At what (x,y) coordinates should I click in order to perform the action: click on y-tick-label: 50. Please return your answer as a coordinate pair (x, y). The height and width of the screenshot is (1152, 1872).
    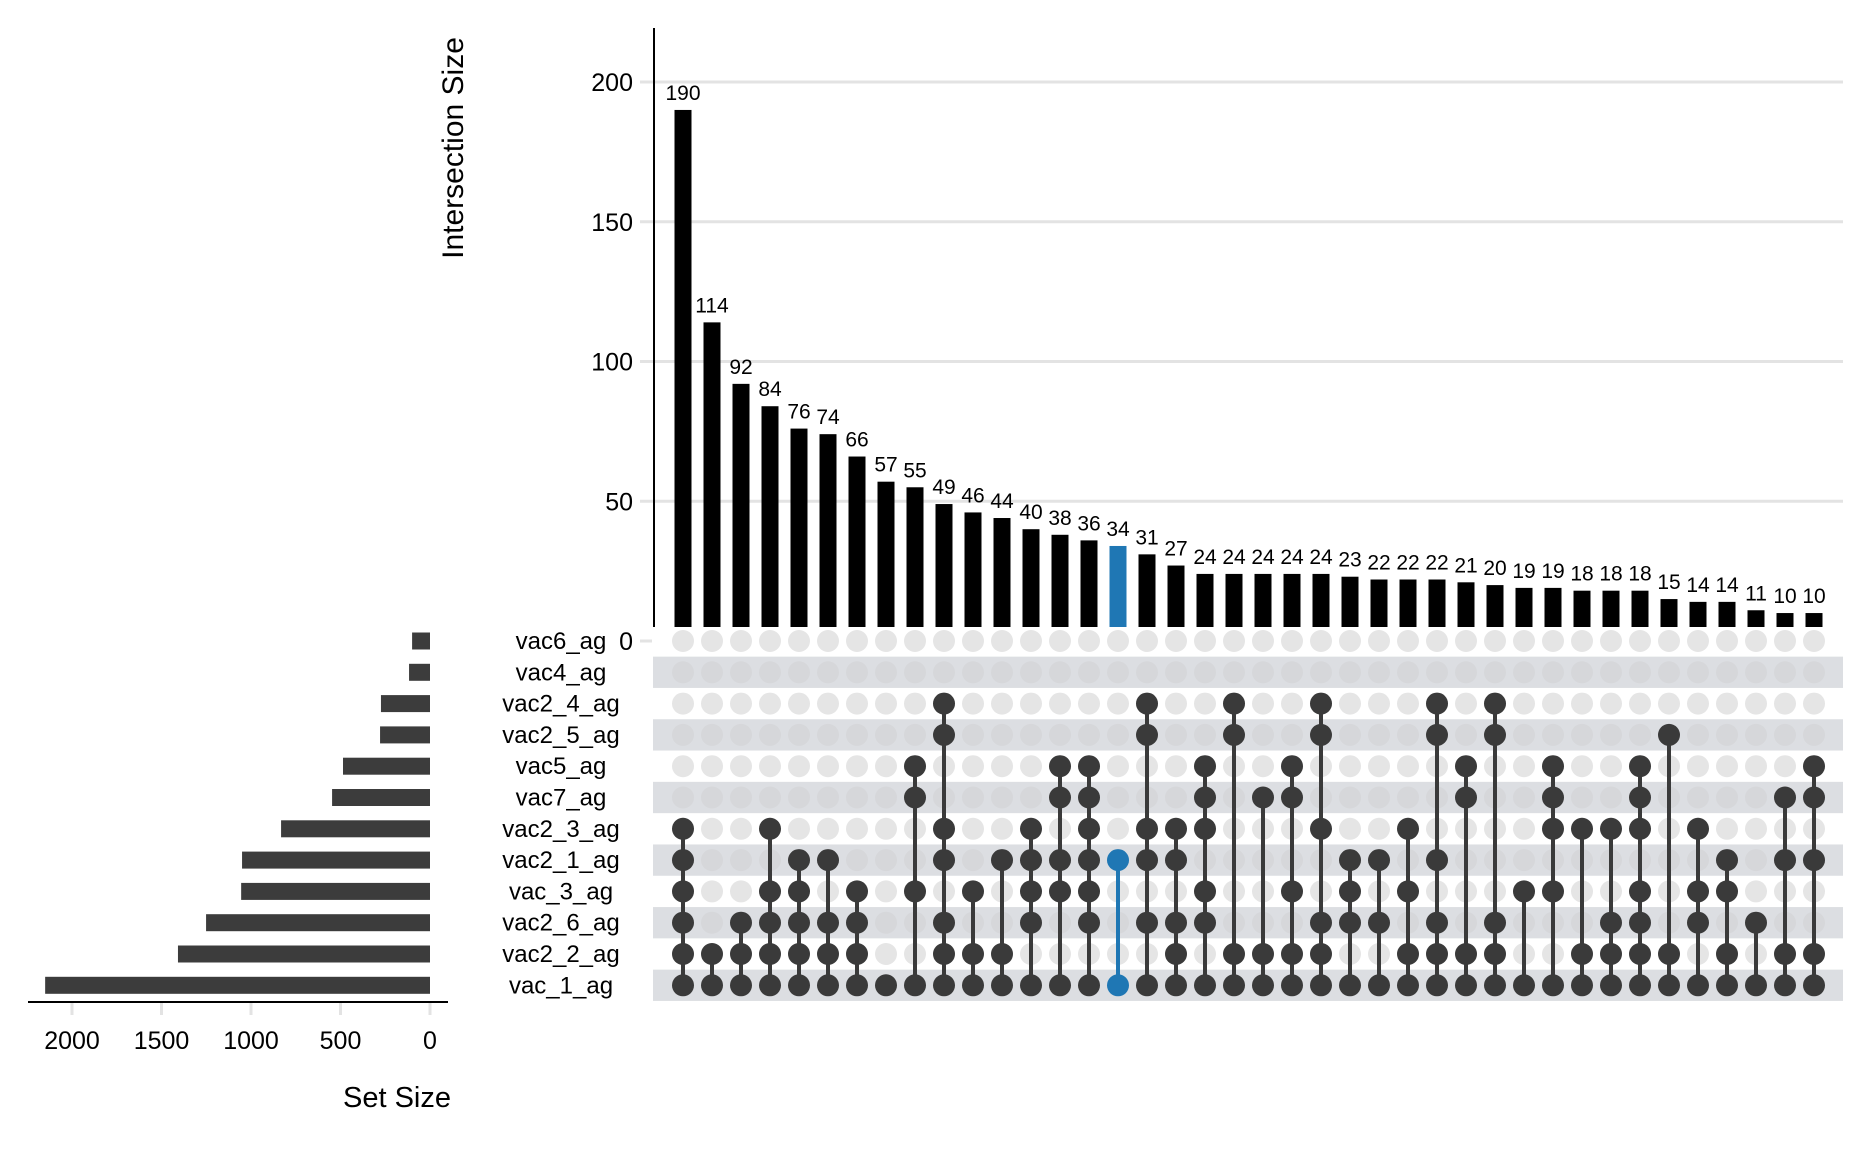
    Looking at the image, I should click on (619, 502).